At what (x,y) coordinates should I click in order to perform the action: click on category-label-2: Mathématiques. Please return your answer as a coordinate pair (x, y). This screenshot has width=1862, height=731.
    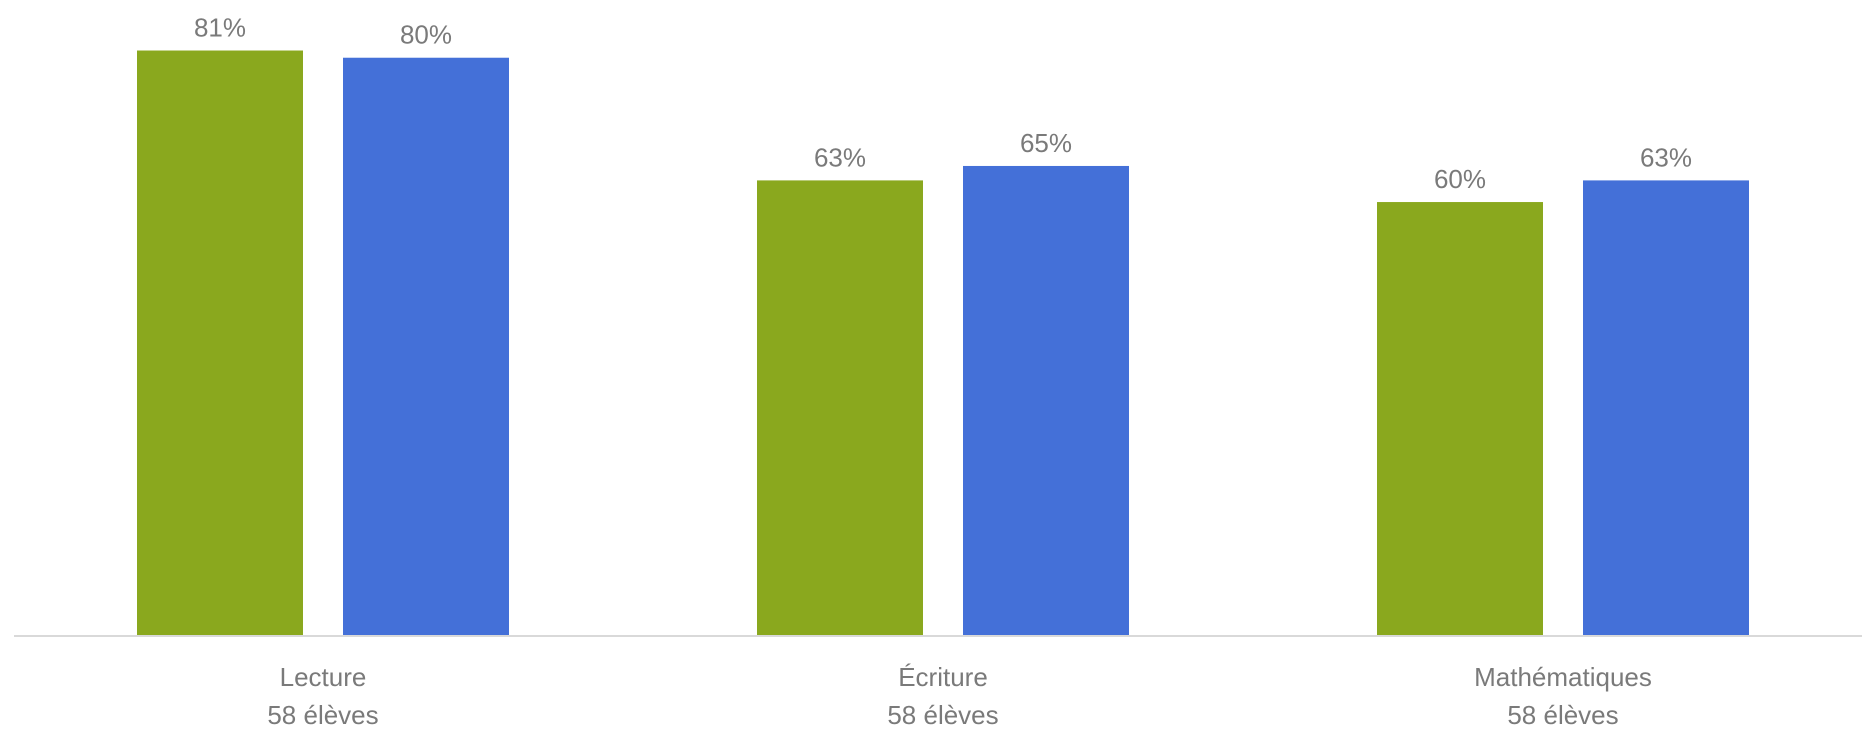
    Looking at the image, I should click on (1563, 677).